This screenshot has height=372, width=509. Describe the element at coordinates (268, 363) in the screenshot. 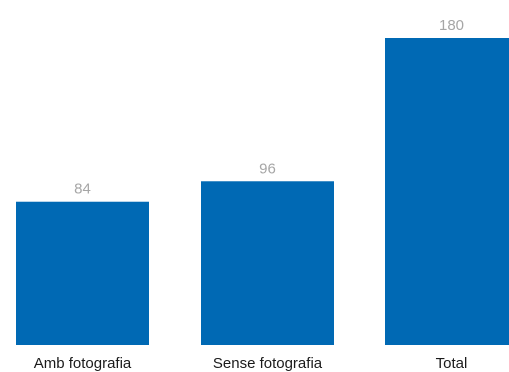

I see `category-label-1: Sense fotografia` at that location.